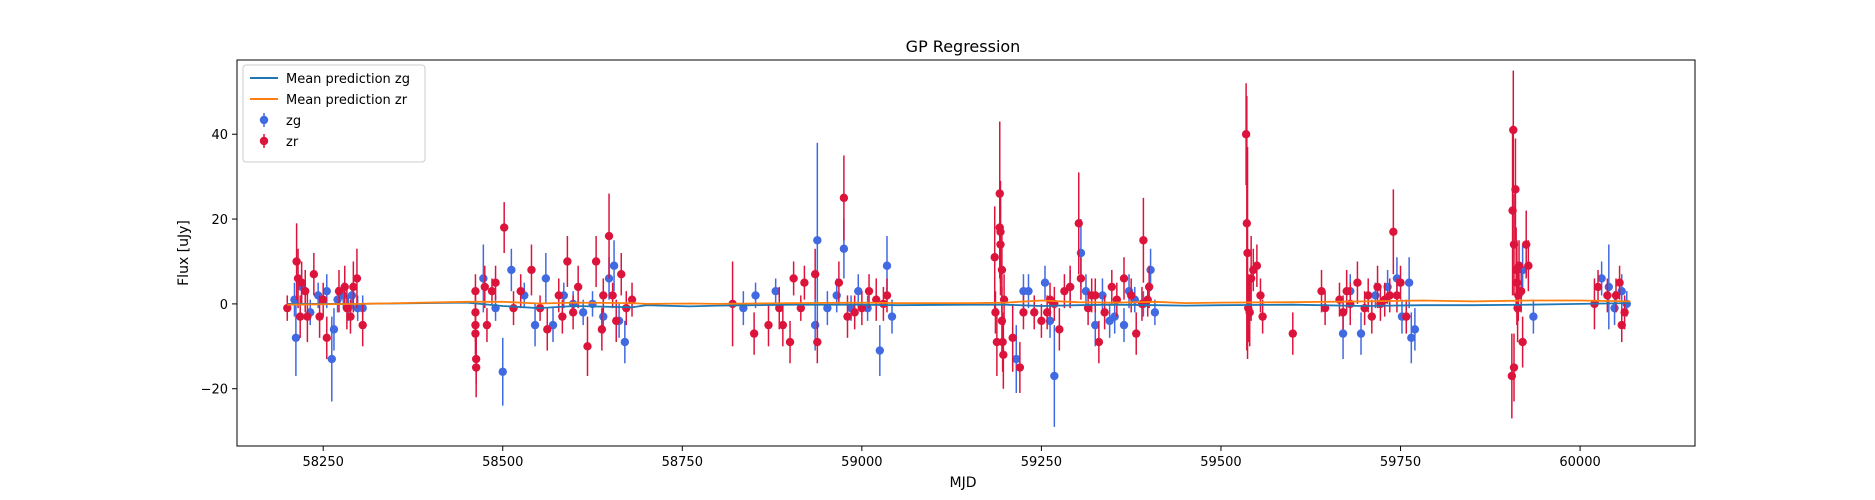  I want to click on legend-item: zr, so click(279, 142).